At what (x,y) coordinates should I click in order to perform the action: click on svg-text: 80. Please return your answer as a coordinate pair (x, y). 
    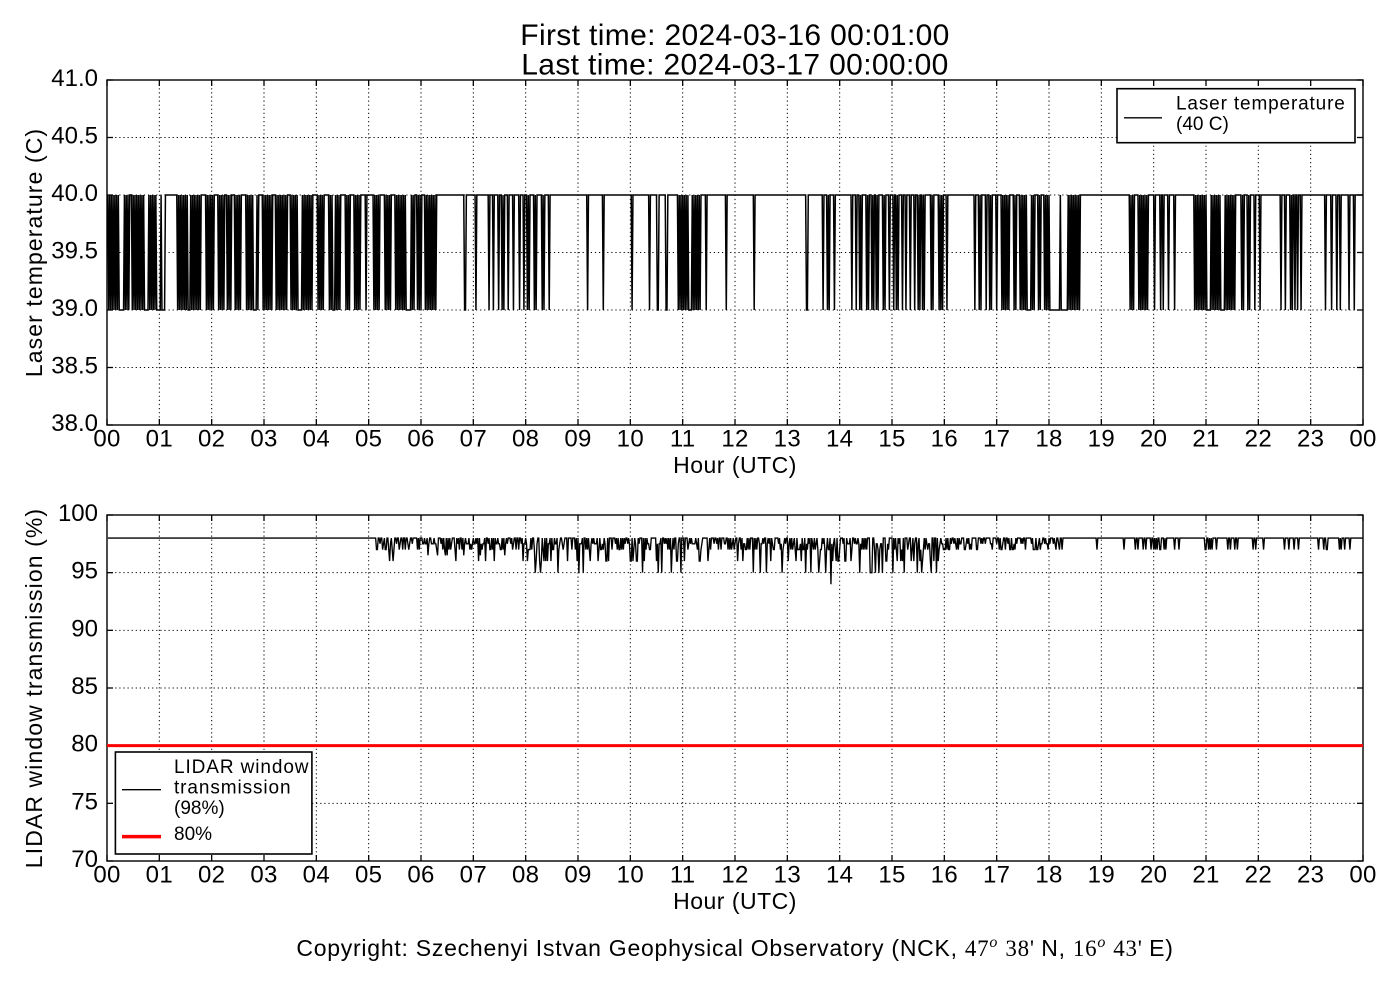
    Looking at the image, I should click on (84, 744).